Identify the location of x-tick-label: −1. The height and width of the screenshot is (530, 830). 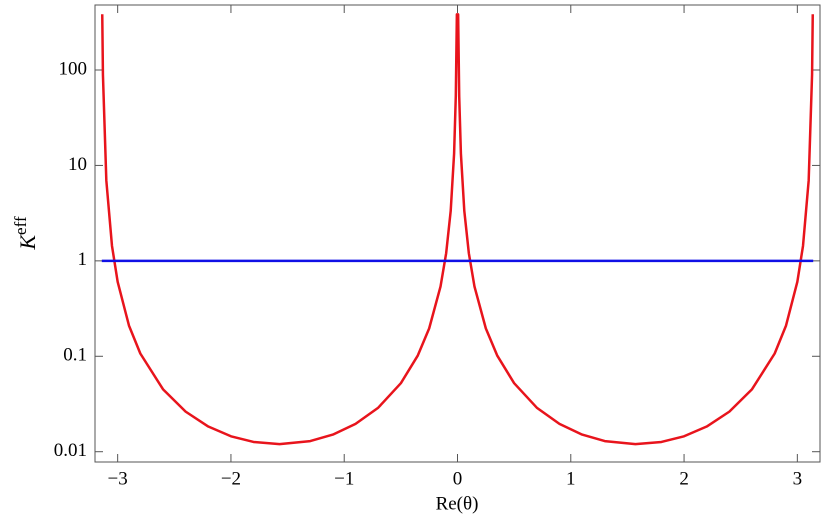
(344, 478).